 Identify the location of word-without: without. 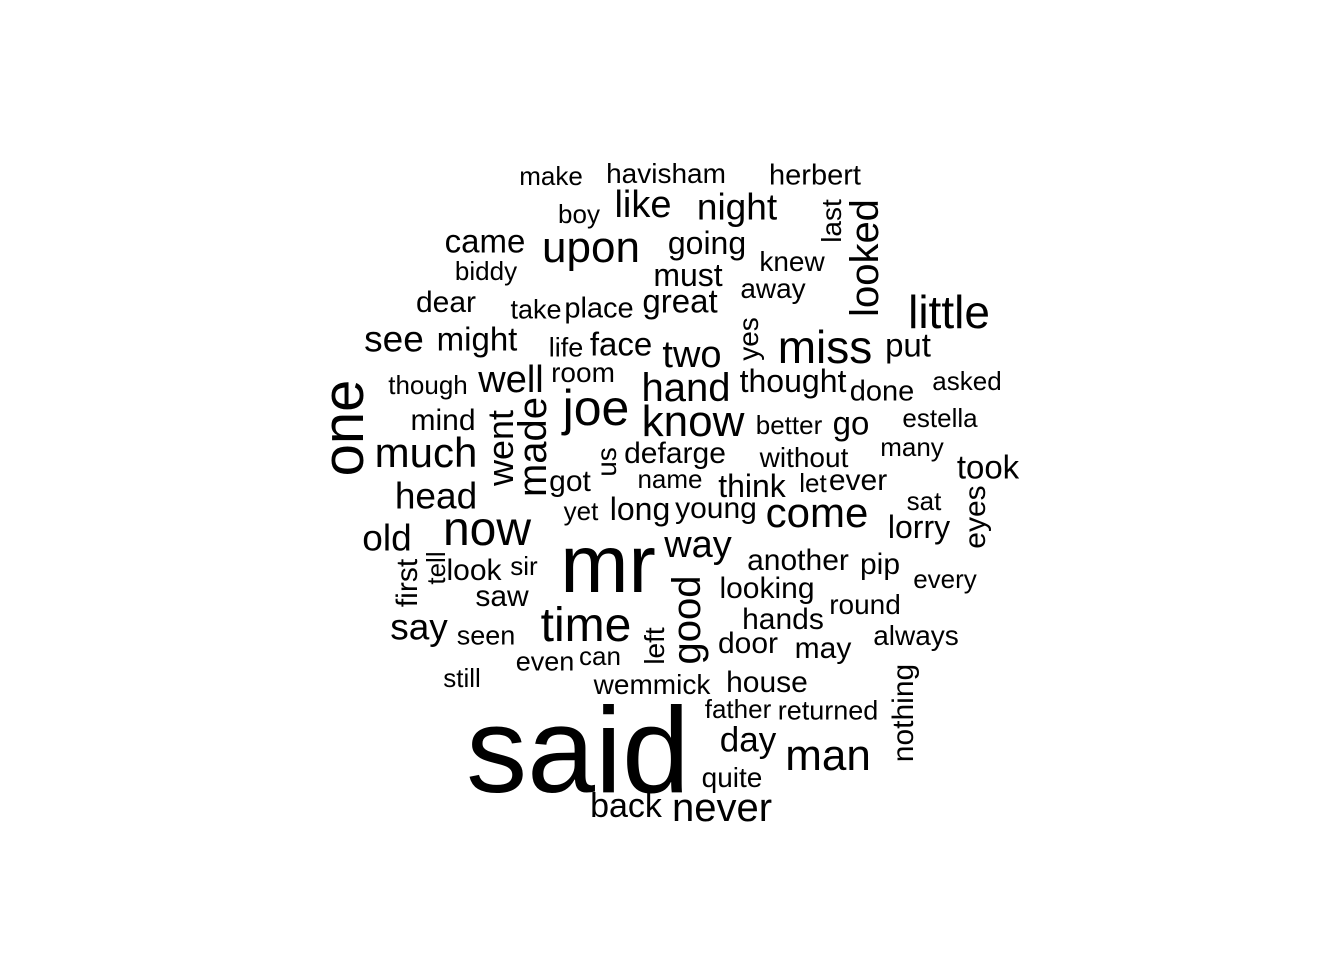
(804, 457).